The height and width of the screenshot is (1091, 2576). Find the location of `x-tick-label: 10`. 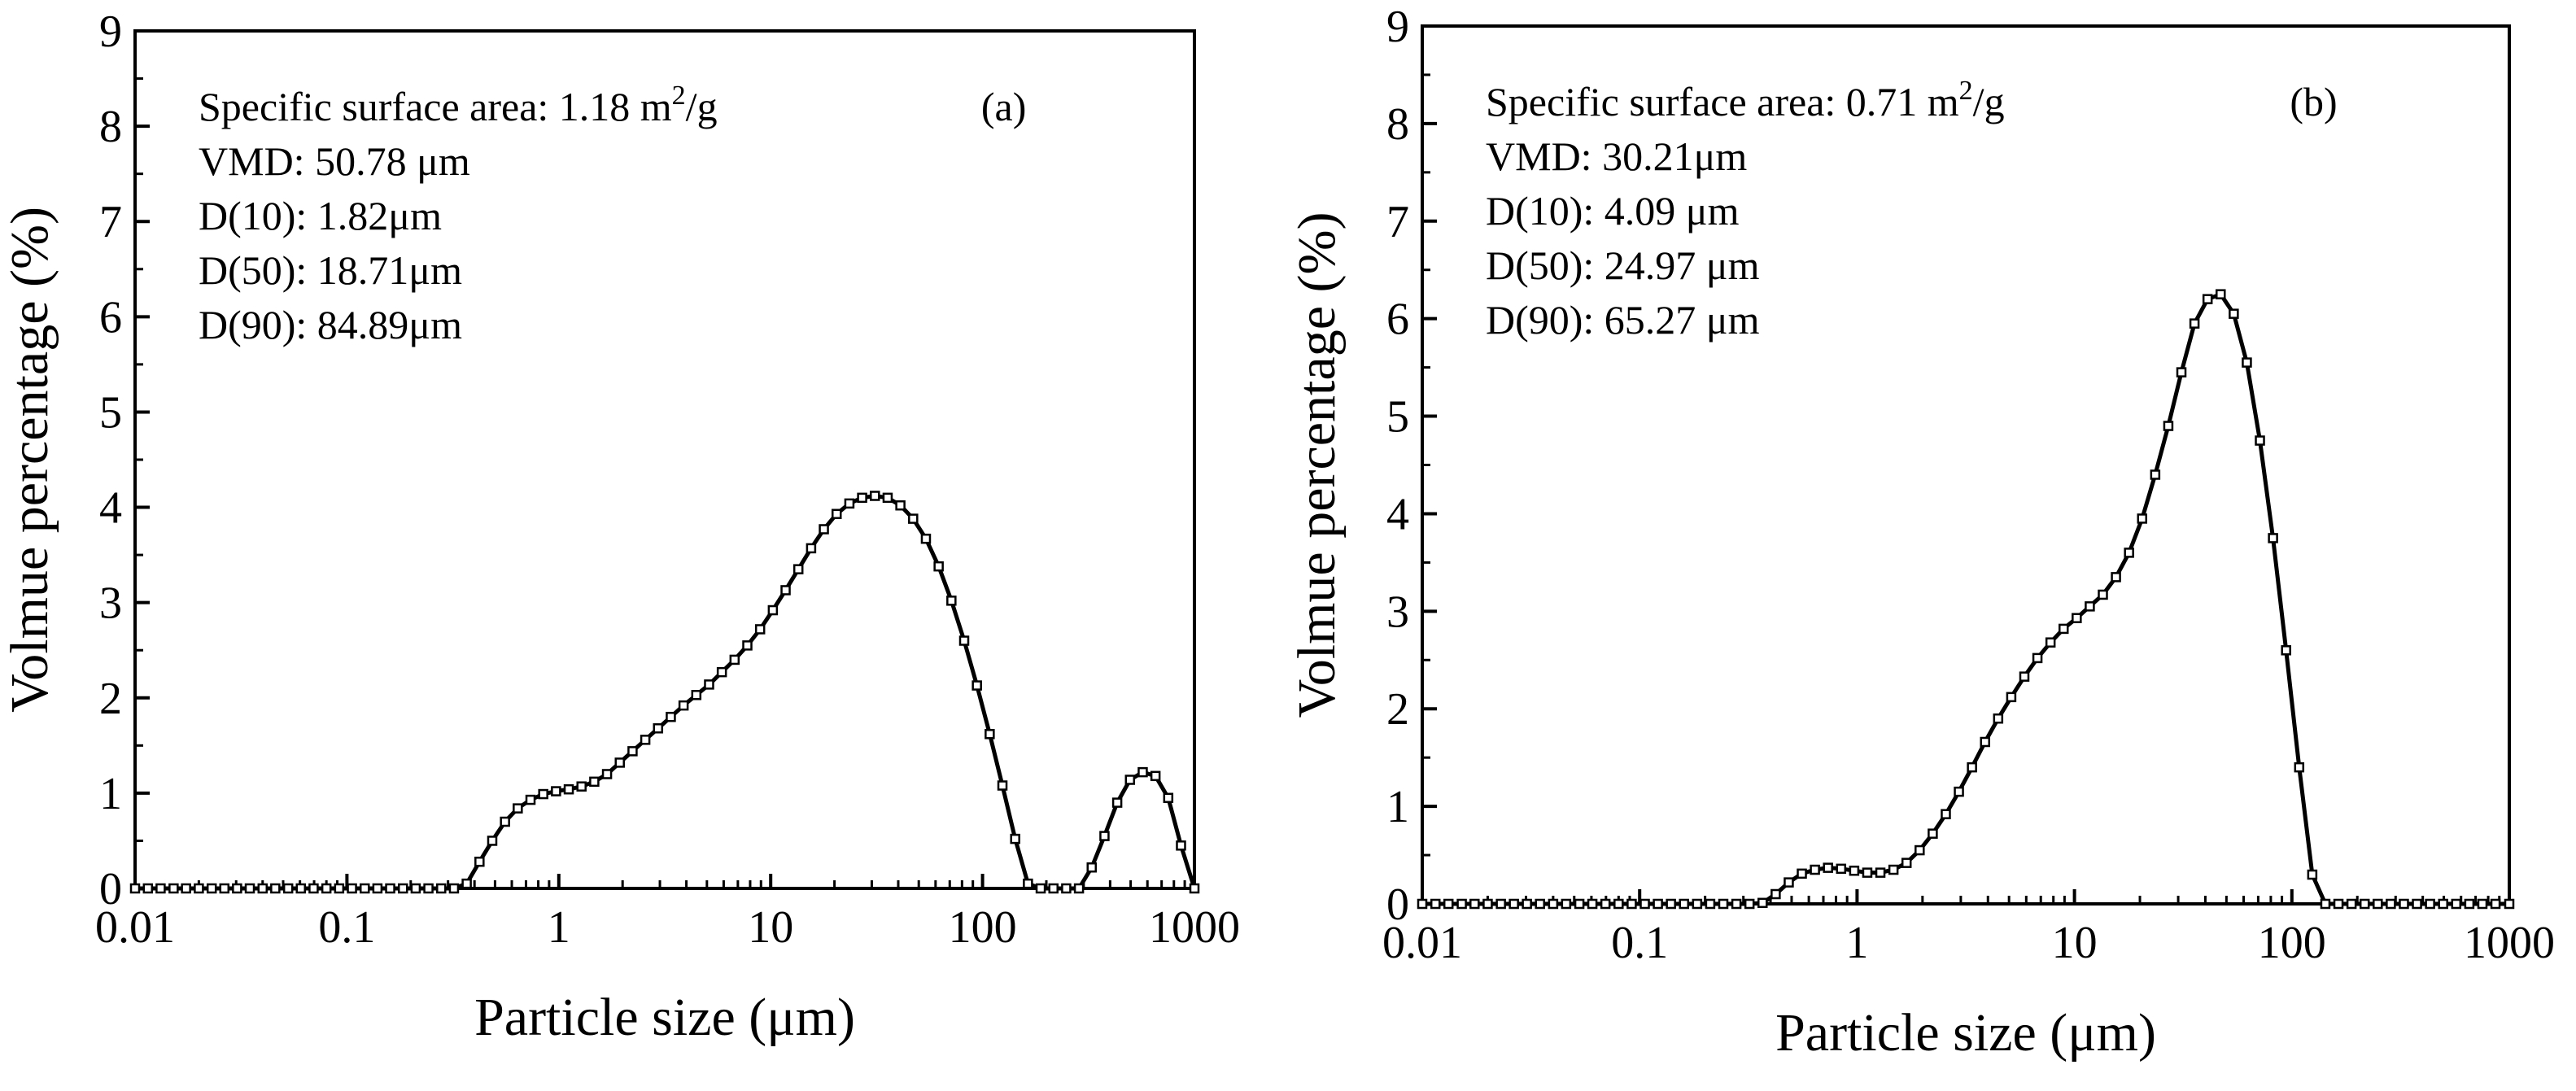

x-tick-label: 10 is located at coordinates (2075, 943).